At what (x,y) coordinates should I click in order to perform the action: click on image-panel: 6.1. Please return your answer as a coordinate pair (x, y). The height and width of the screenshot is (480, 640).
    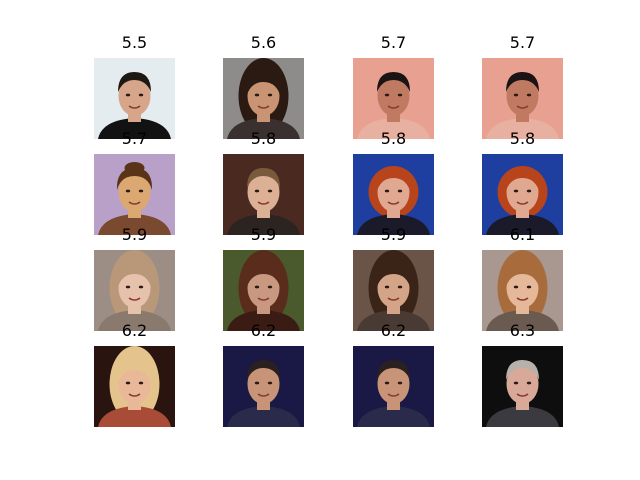
    Looking at the image, I should click on (522, 278).